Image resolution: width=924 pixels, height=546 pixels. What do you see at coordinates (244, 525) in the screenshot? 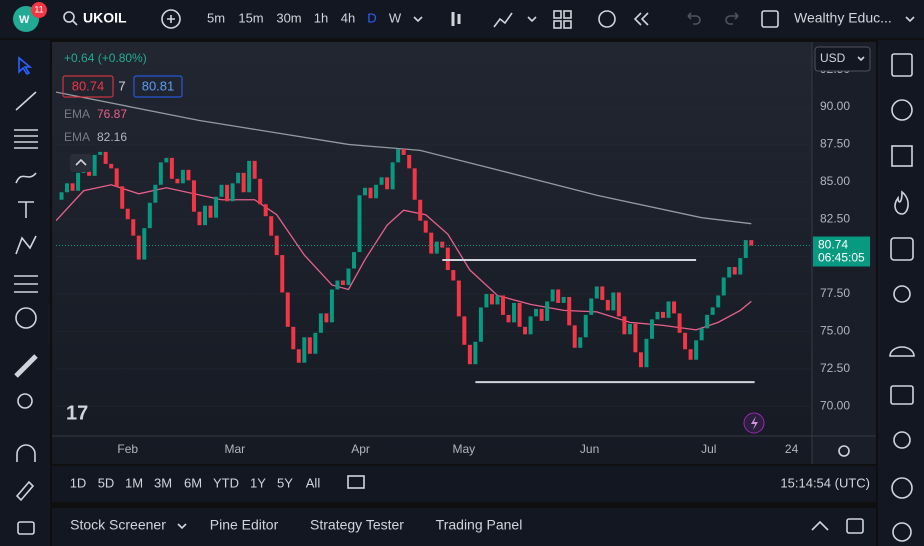
I see `panel-tab: Pine Editor` at bounding box center [244, 525].